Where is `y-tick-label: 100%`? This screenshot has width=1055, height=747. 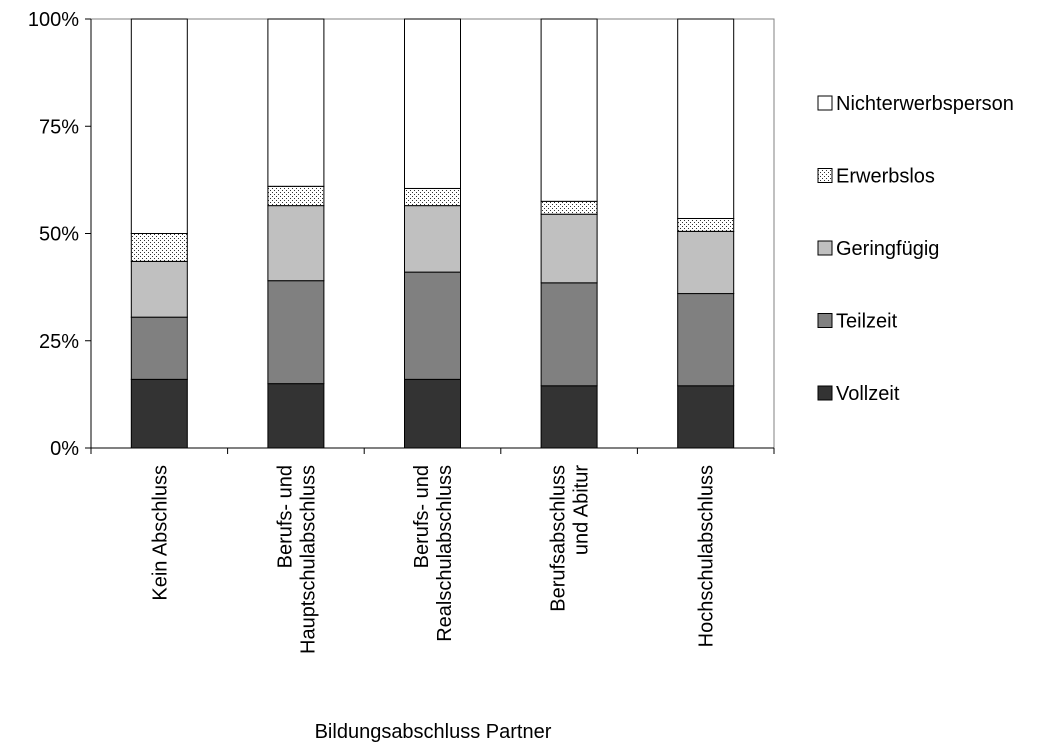
y-tick-label: 100% is located at coordinates (53, 20).